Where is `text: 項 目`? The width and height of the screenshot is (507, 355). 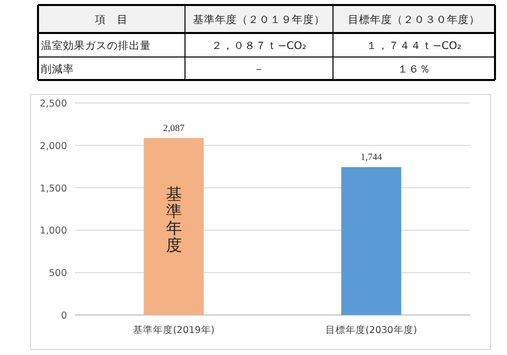 text: 項 目 is located at coordinates (111, 20).